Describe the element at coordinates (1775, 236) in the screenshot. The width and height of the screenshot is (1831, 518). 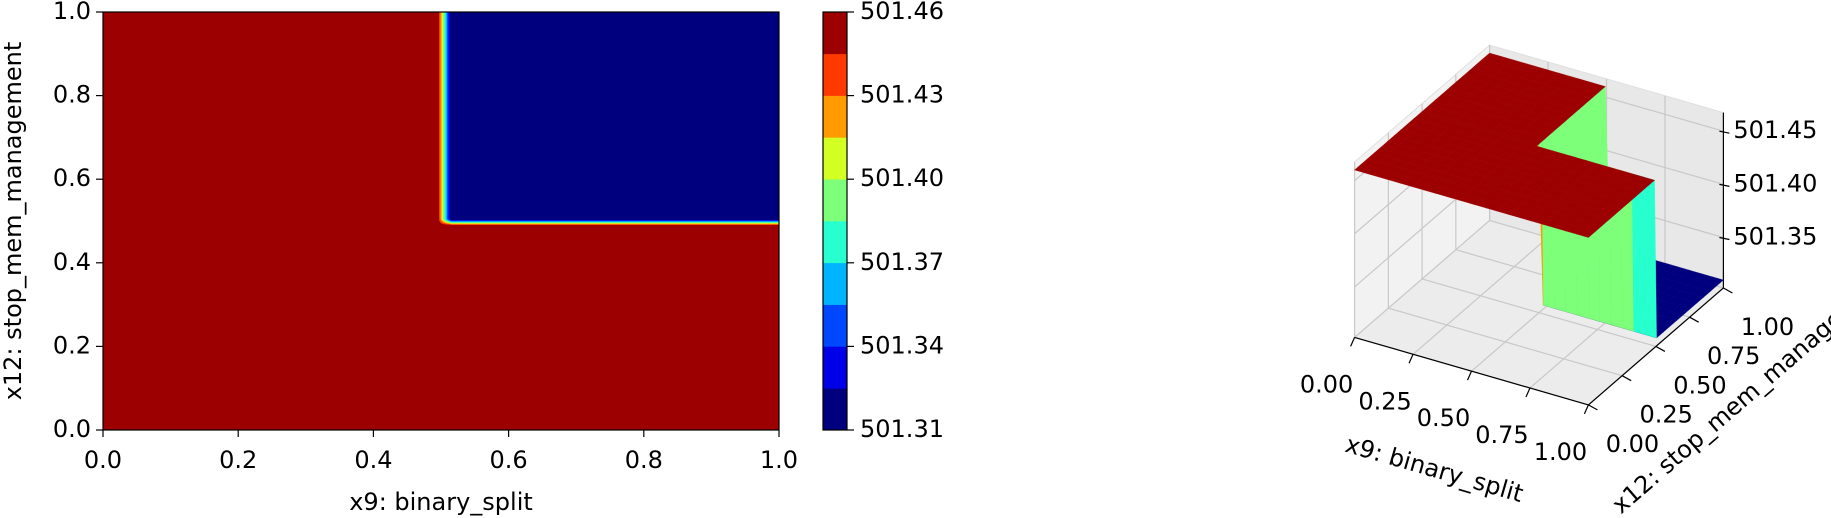
I see `z-tick-label: 501.35` at that location.